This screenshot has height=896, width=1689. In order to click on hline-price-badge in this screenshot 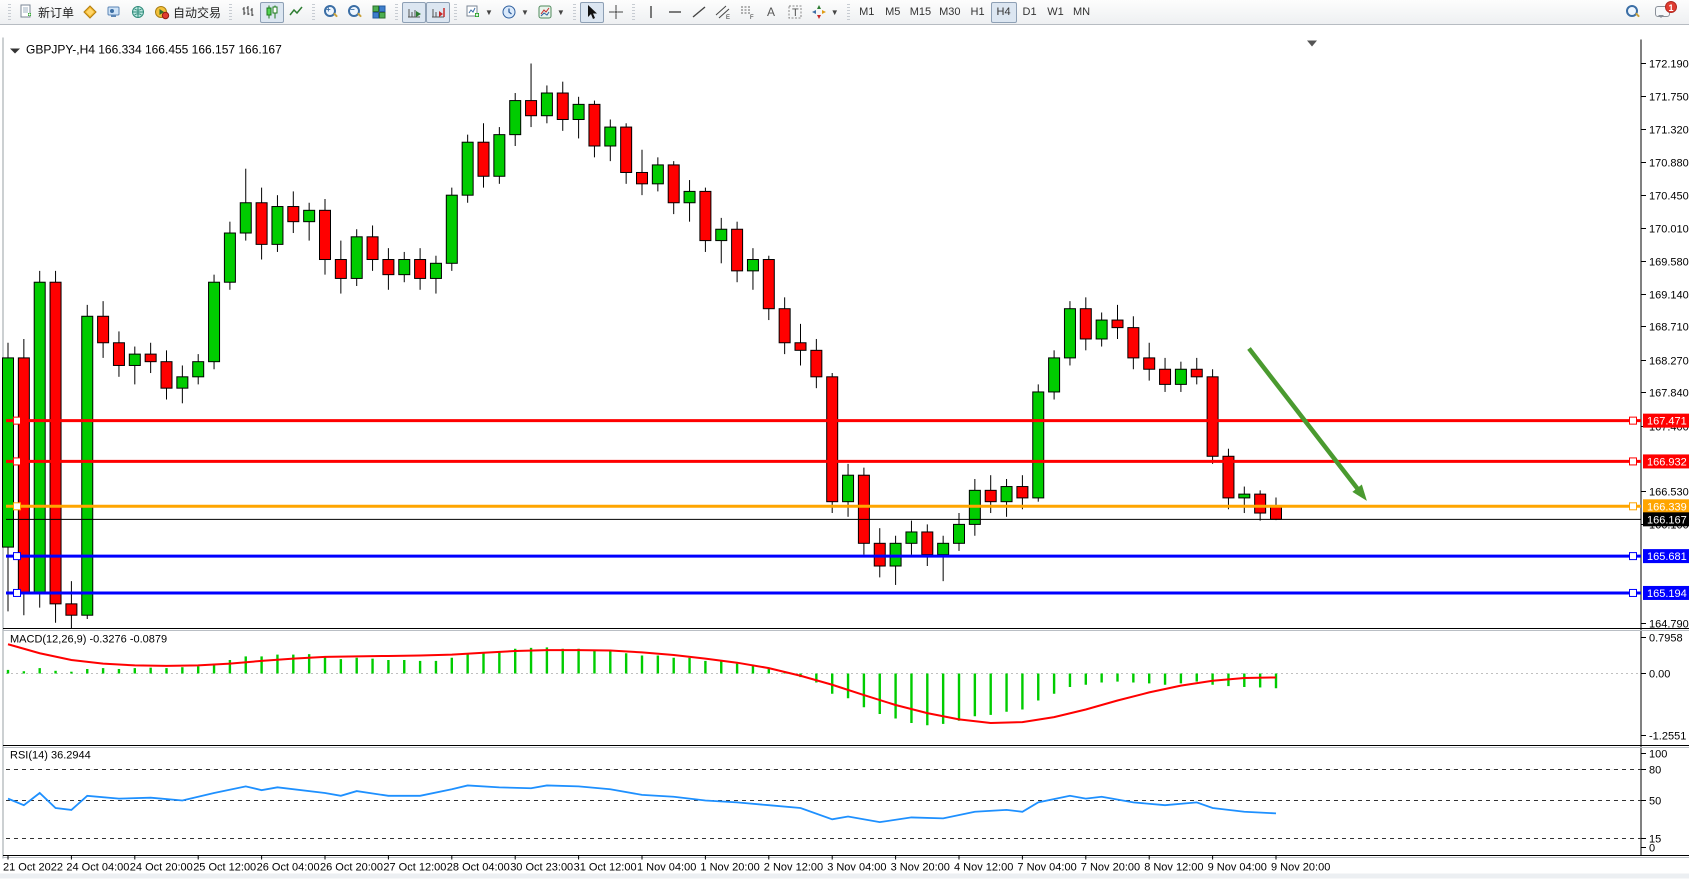, I will do `click(1666, 592)`.